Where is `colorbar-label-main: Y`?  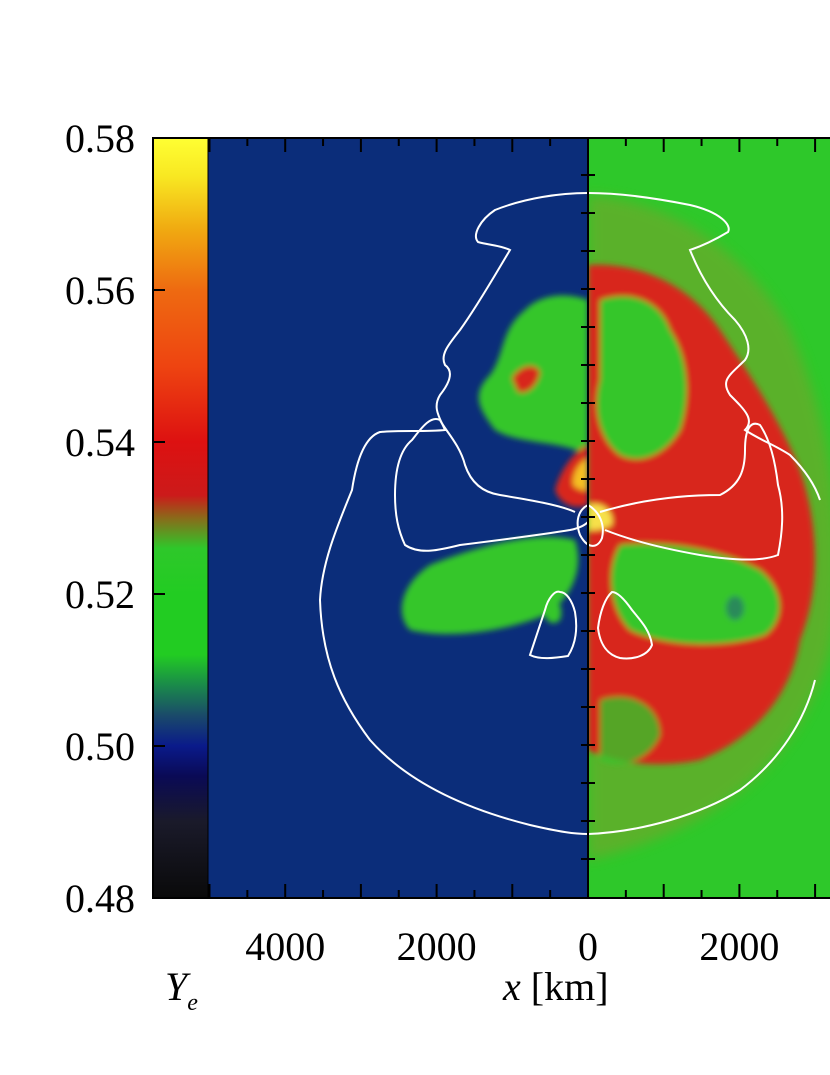
colorbar-label-main: Y is located at coordinates (178, 986).